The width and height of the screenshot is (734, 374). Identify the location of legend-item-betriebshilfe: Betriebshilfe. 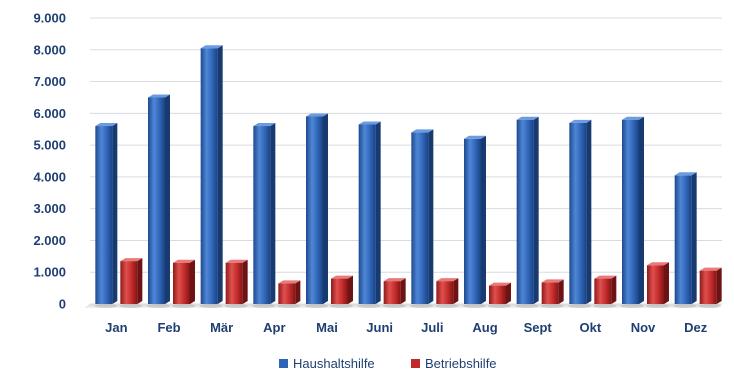
(454, 363).